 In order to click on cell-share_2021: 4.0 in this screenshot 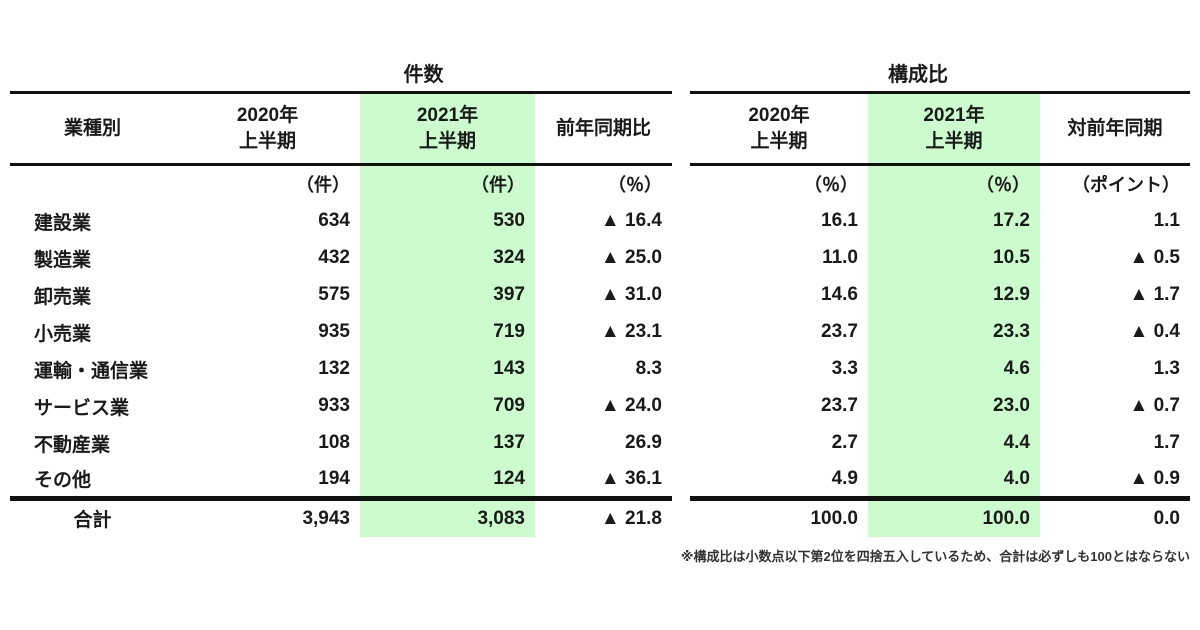, I will do `click(954, 480)`.